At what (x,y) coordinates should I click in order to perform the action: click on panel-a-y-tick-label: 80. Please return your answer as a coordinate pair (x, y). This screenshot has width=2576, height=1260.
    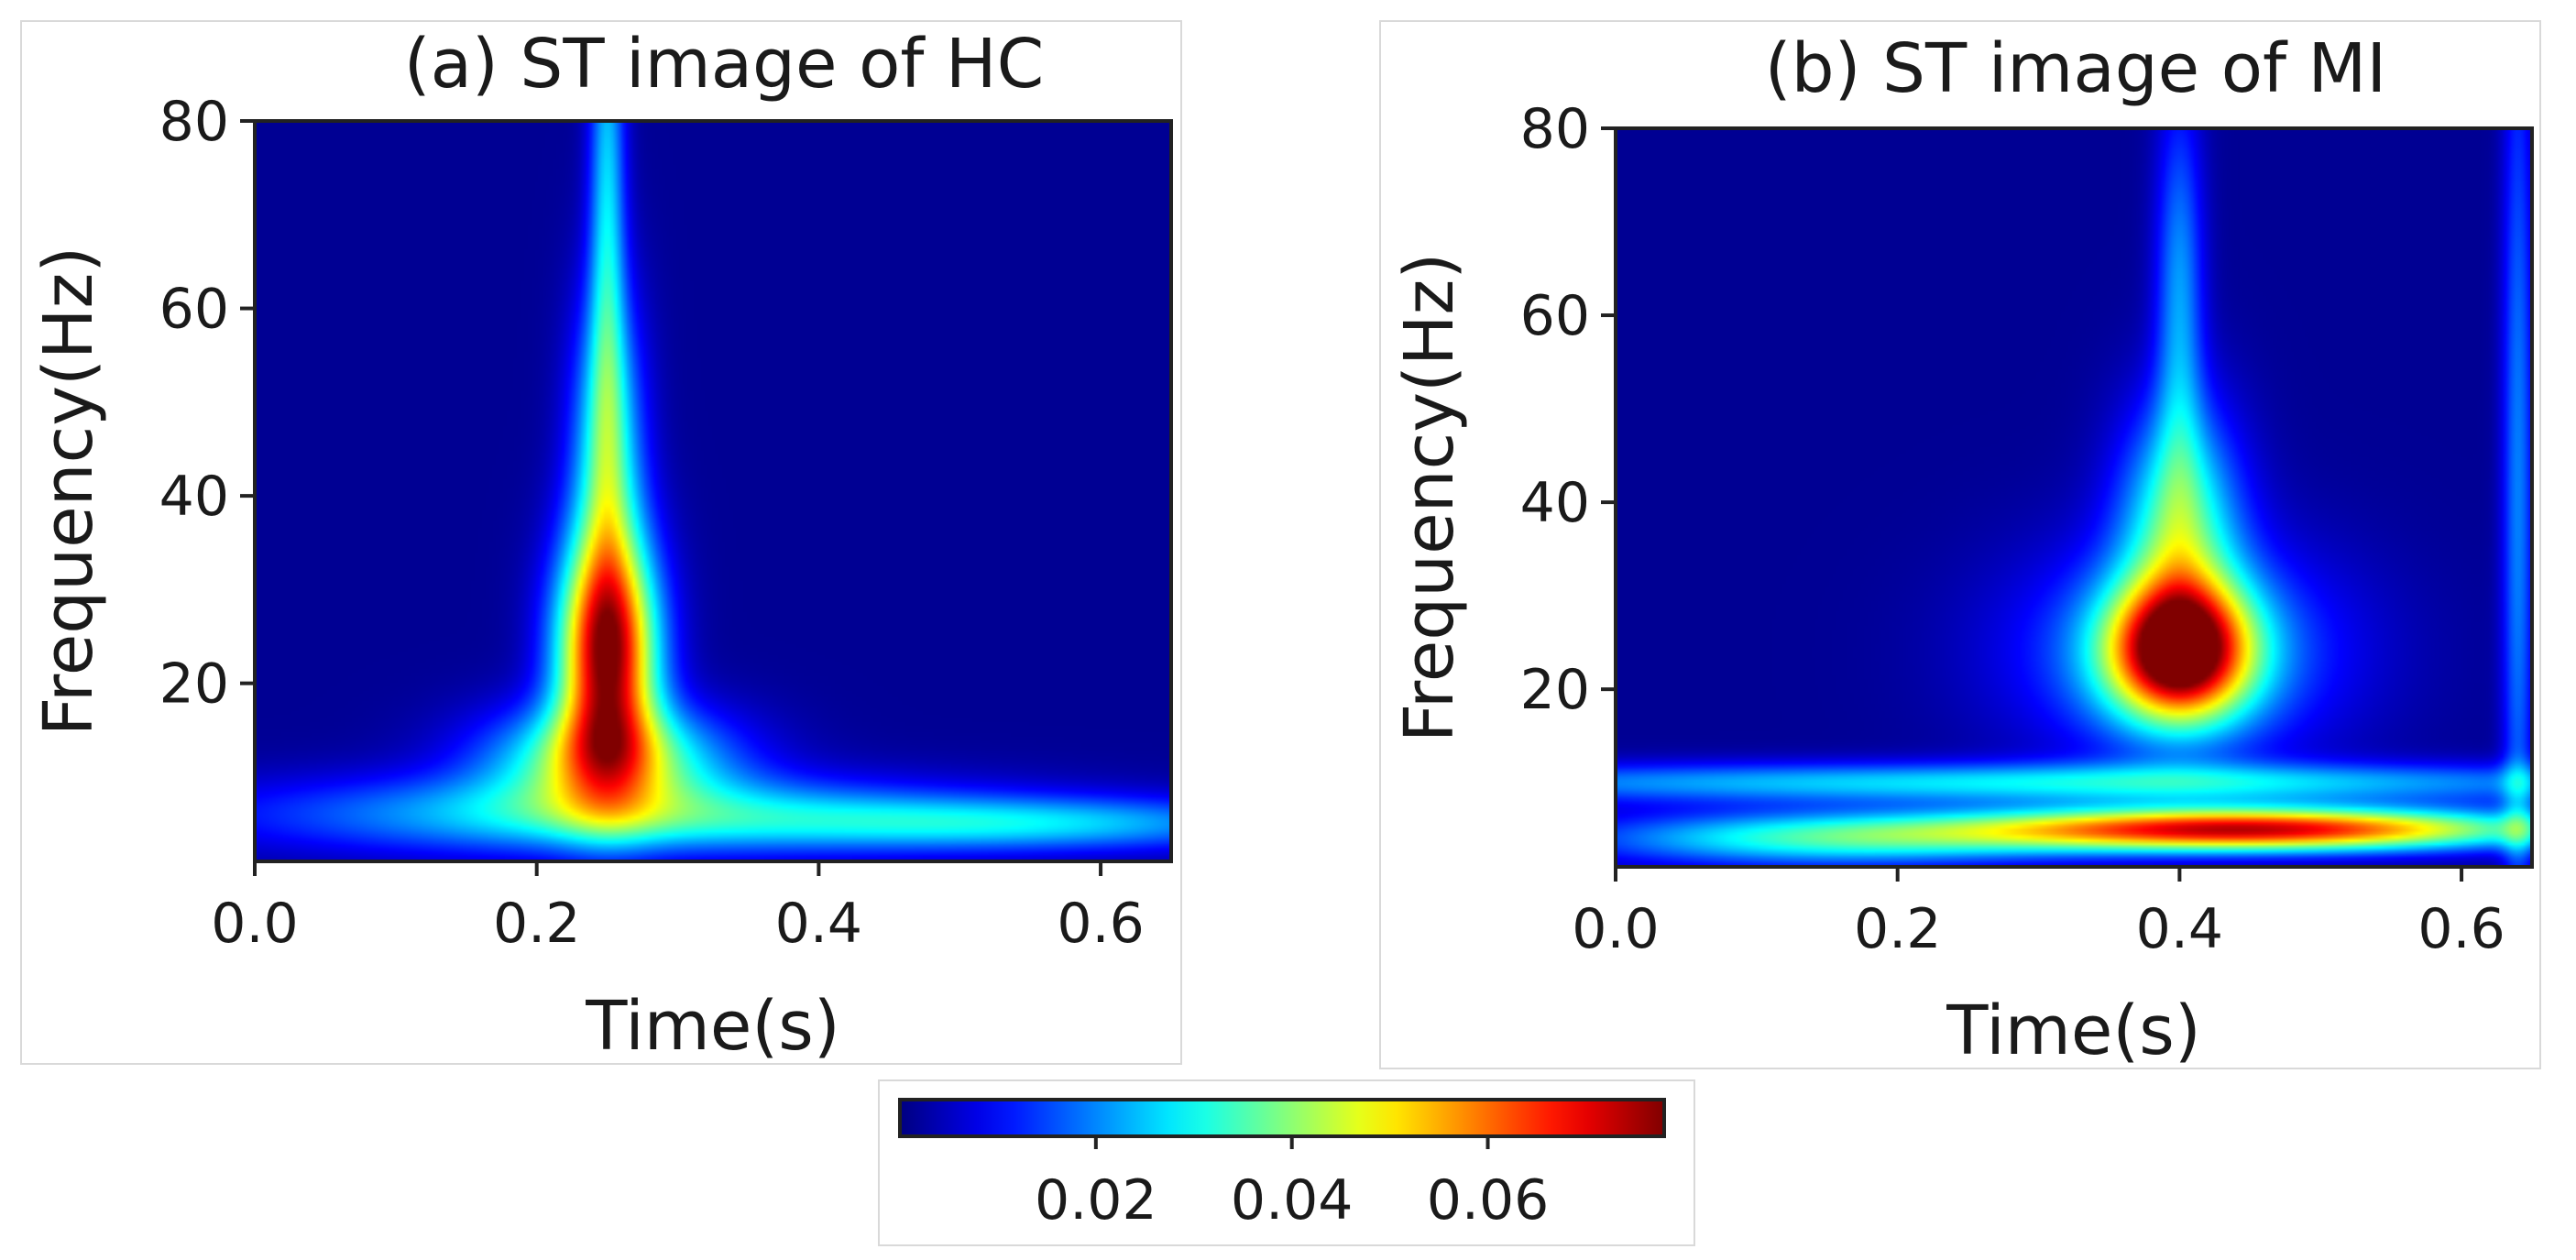
    Looking at the image, I should click on (194, 122).